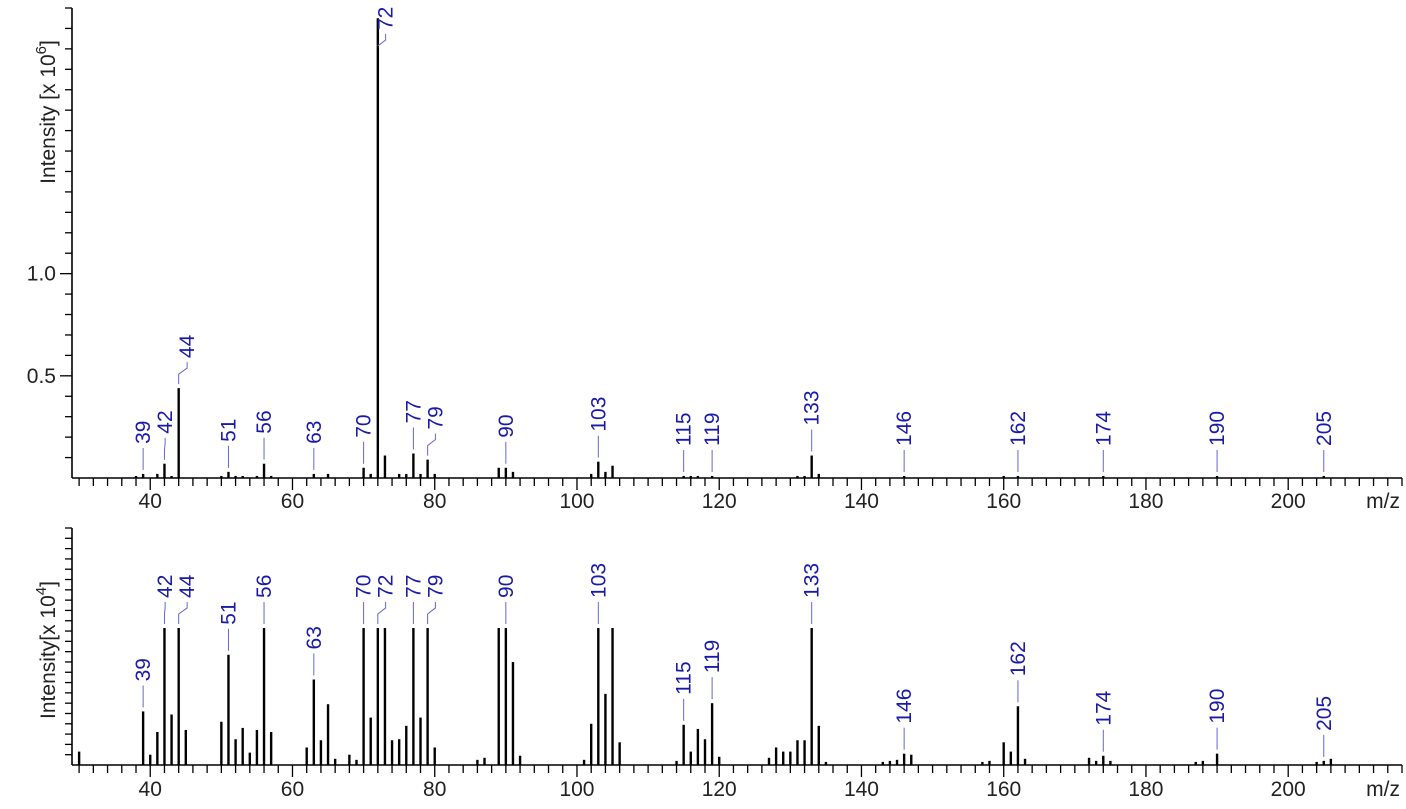 This screenshot has width=1406, height=809. I want to click on y-tick-label: 1.0, so click(41, 274).